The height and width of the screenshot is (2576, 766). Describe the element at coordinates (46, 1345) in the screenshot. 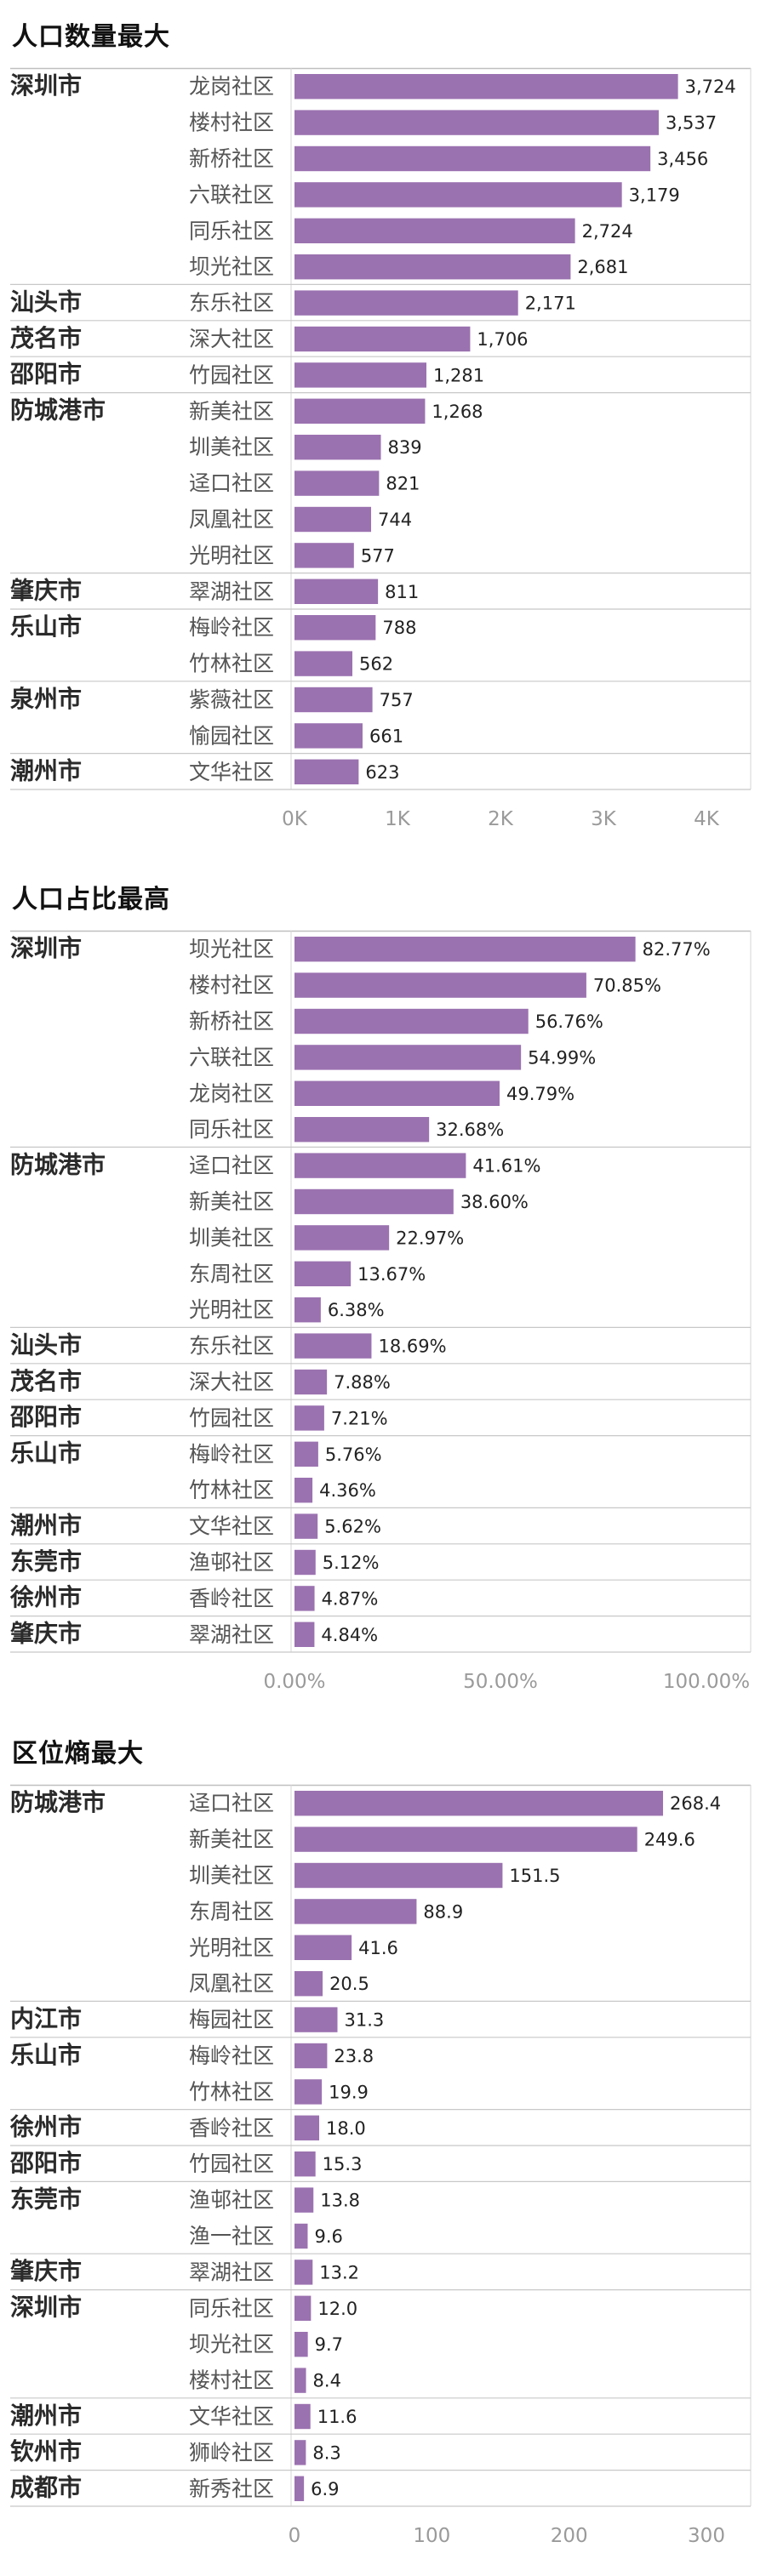

I see `city-label: 汕头市` at that location.